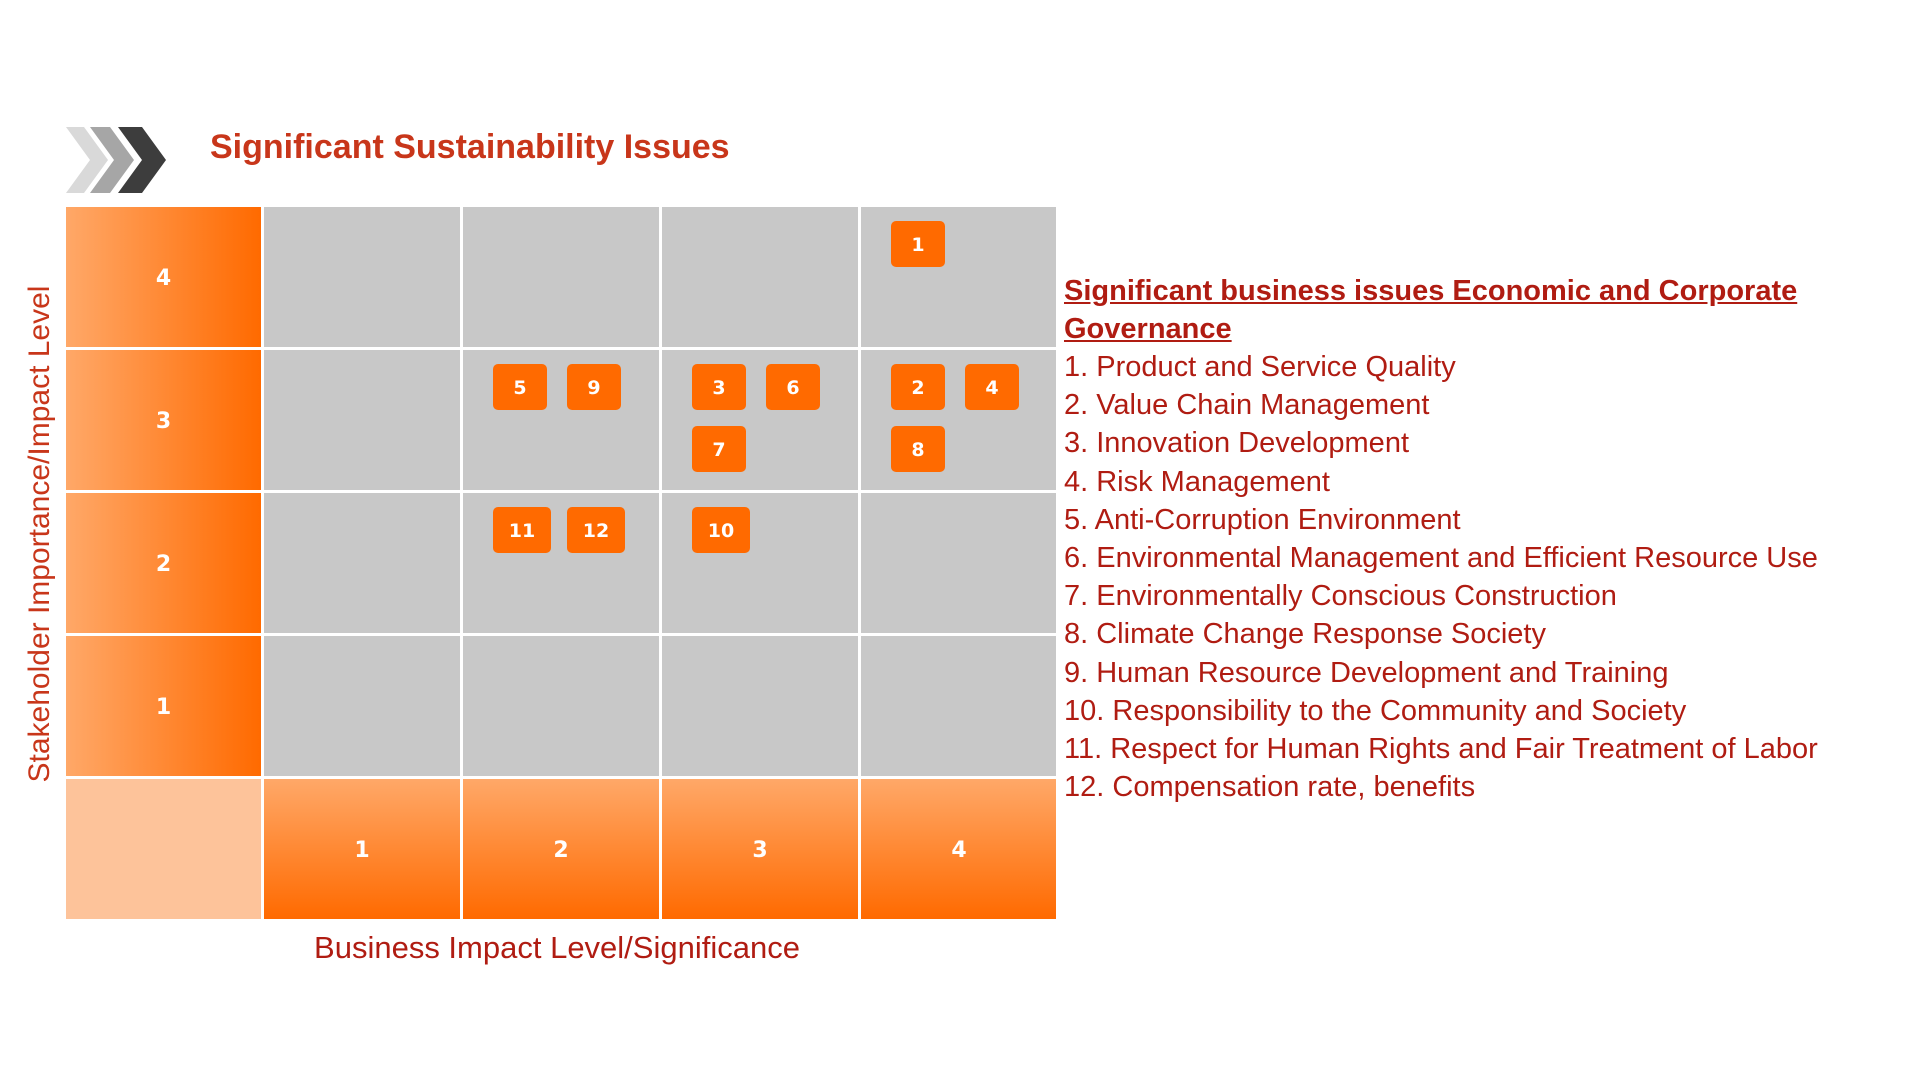  I want to click on issue-marker-8: 8, so click(918, 449).